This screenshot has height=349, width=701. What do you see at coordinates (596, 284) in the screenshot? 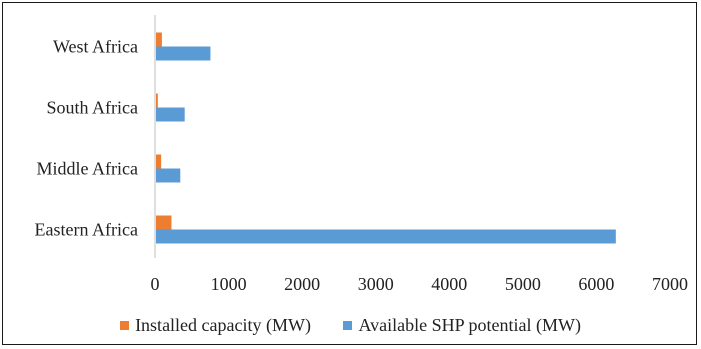
I see `x-tick-label: 6000` at bounding box center [596, 284].